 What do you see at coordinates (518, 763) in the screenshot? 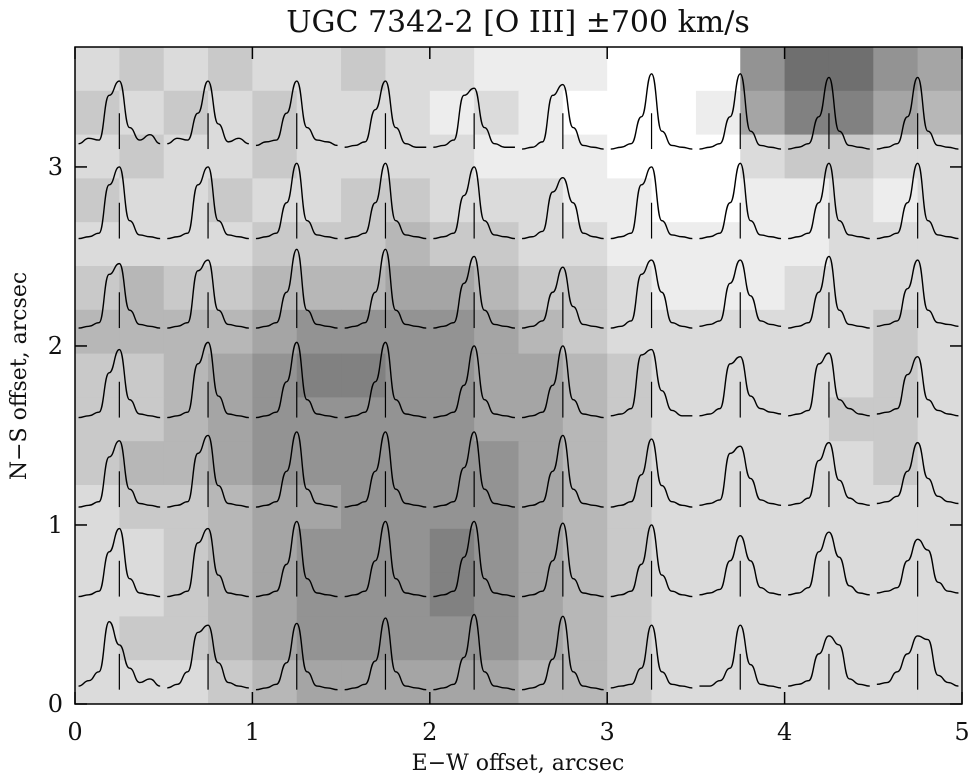
I see `x-axis-label: E−W offset, arcsec` at bounding box center [518, 763].